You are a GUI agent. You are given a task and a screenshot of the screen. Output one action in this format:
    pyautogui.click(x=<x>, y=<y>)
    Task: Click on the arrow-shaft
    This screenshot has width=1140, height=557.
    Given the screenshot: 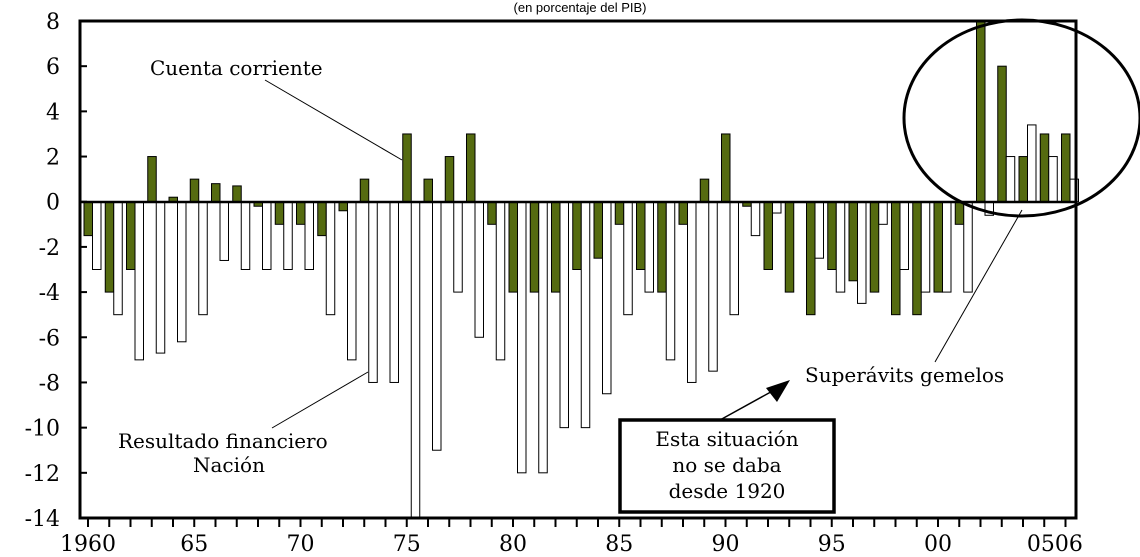 What is the action you would take?
    pyautogui.click(x=749, y=404)
    